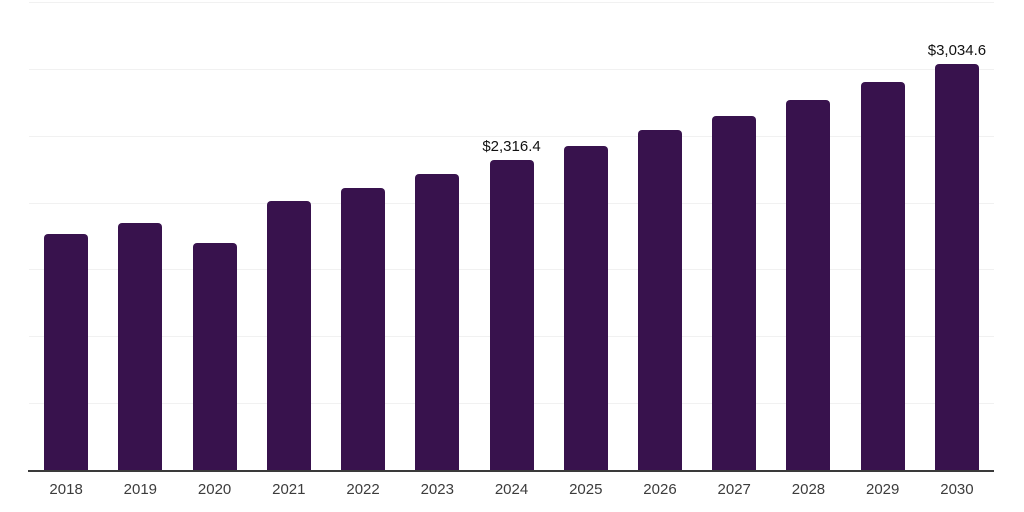 The width and height of the screenshot is (1024, 512). I want to click on bar-slot-2024: $2,316.4, so click(511, 236).